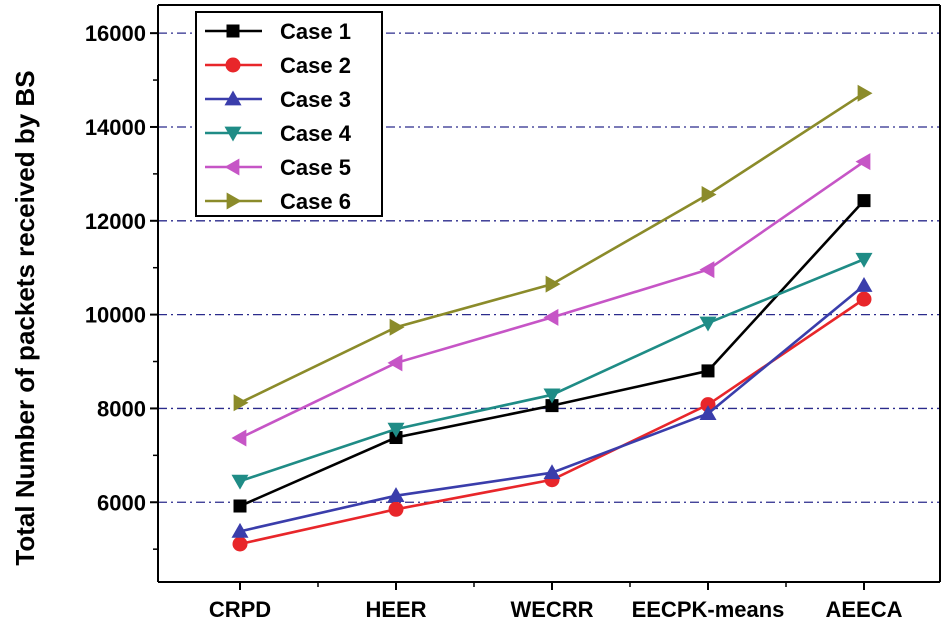 This screenshot has height=627, width=950. What do you see at coordinates (863, 609) in the screenshot?
I see `x-tick-label: AEECA` at bounding box center [863, 609].